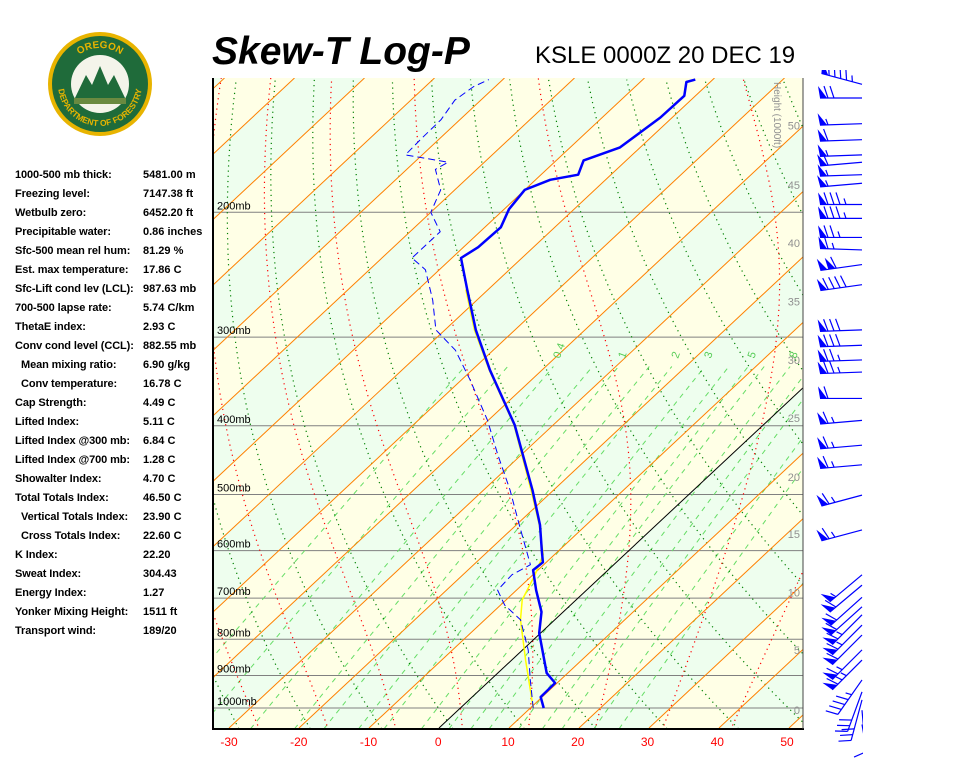  What do you see at coordinates (63, 175) in the screenshot?
I see `stat-label: 1000-500 mb thick:` at bounding box center [63, 175].